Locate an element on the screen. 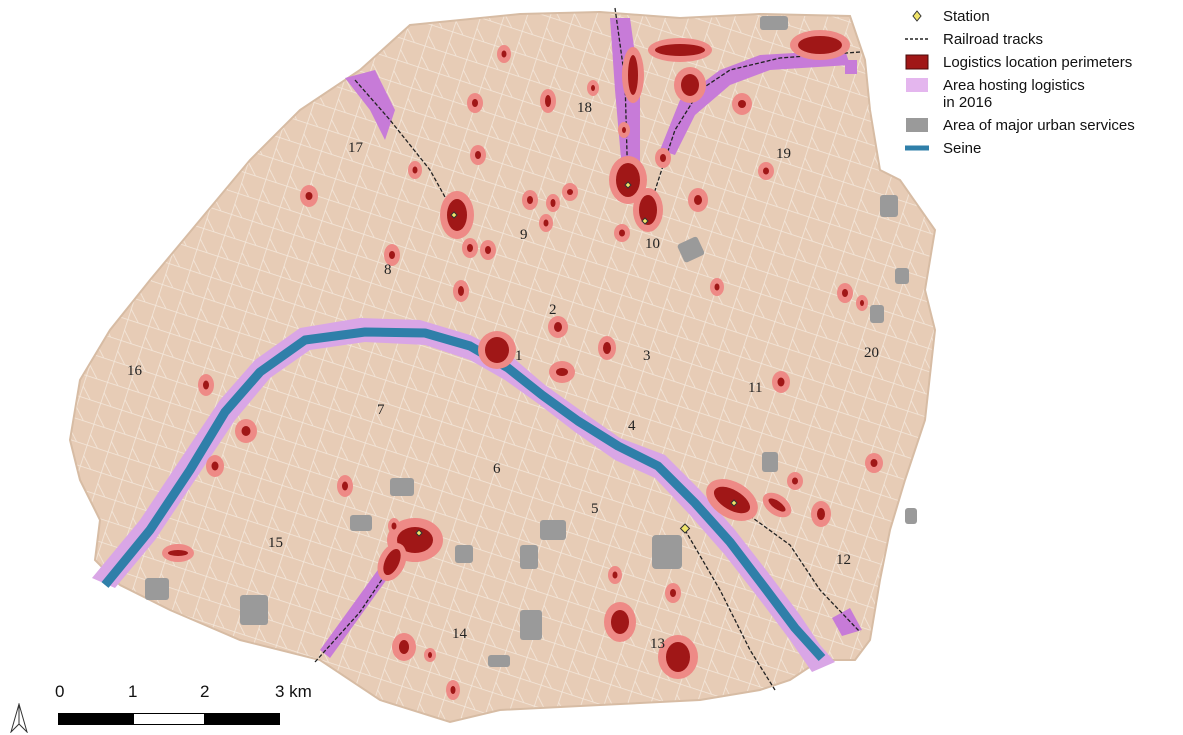  light-pink-box-icon is located at coordinates (917, 85).